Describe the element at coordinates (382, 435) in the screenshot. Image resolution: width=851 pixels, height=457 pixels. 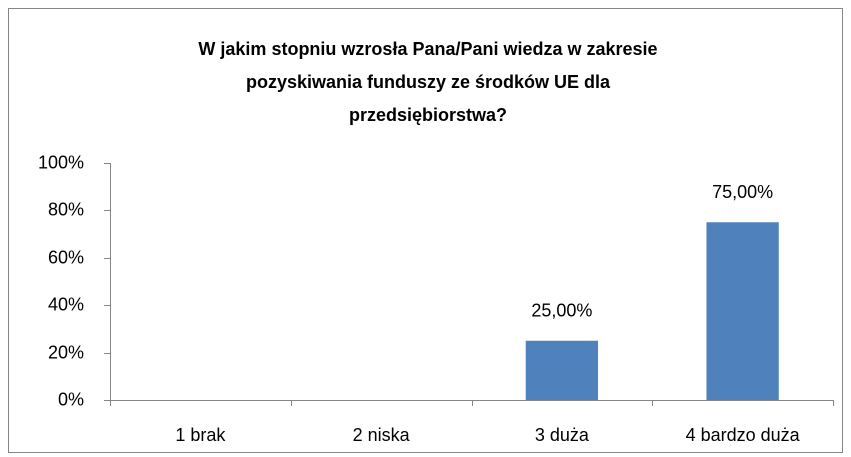
I see `x-tick-label: 2 niska` at that location.